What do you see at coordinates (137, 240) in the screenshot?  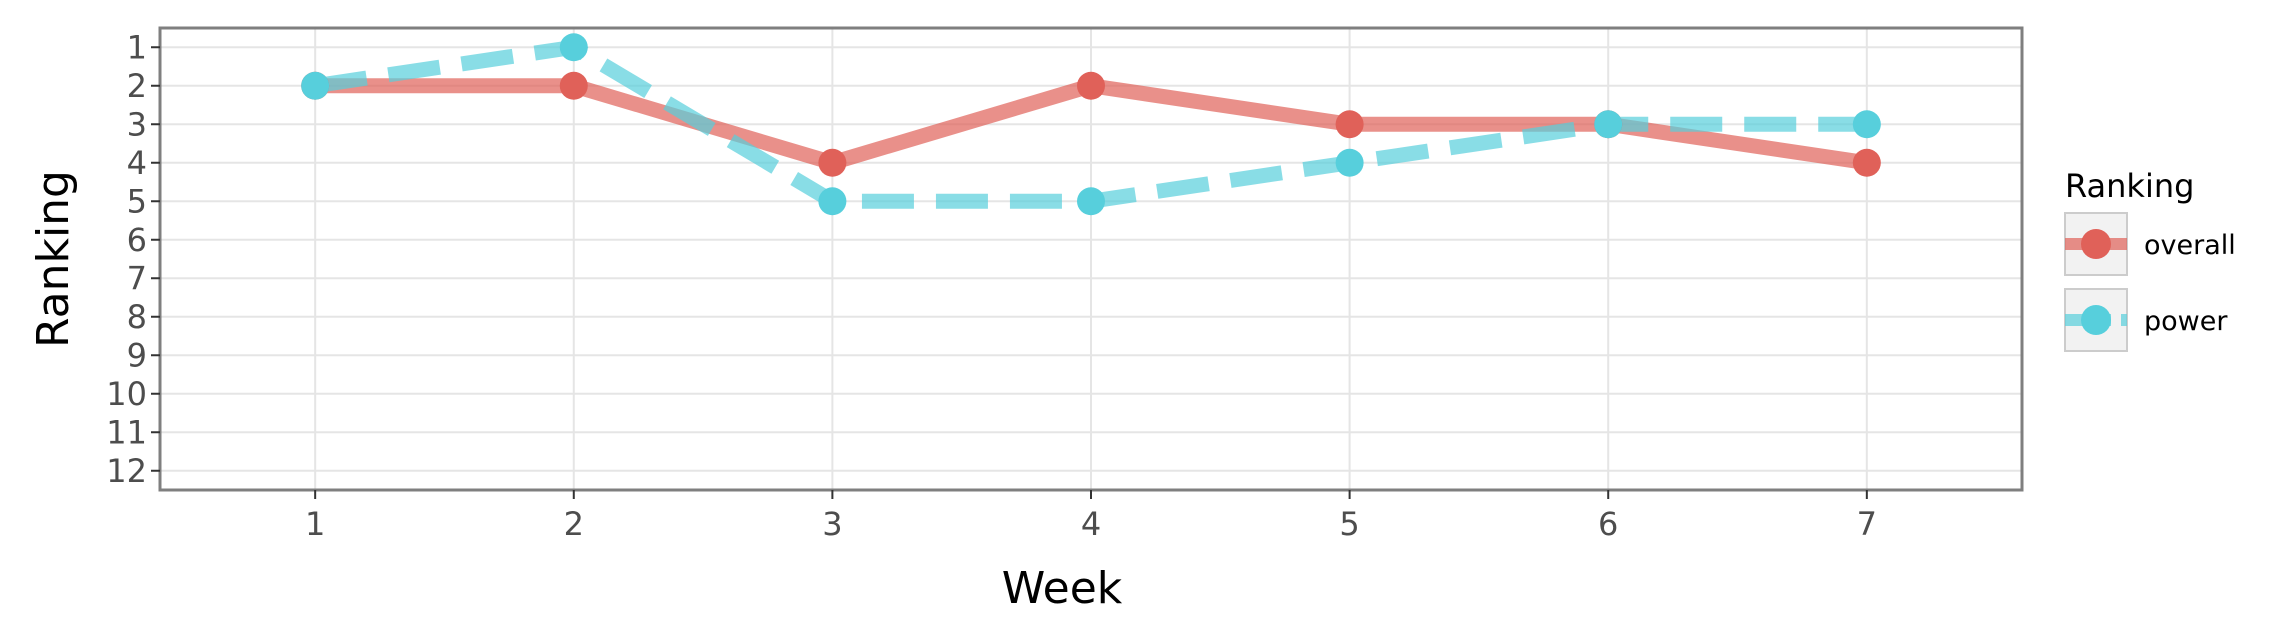 I see `y-tick-label: 6` at bounding box center [137, 240].